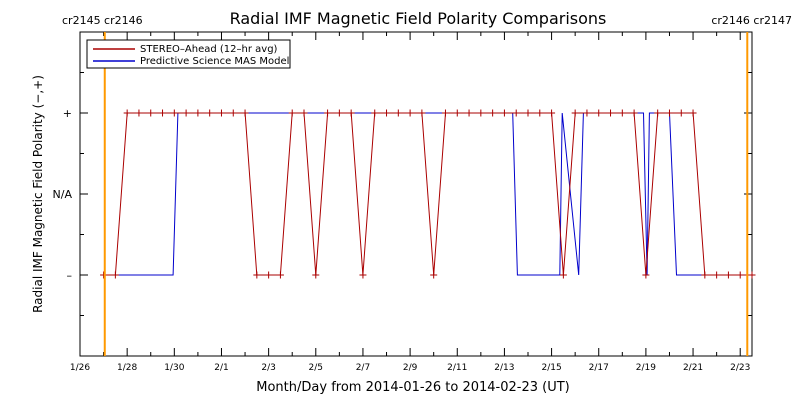 The image size is (800, 404). Describe the element at coordinates (209, 49) in the screenshot. I see `legend-label-stereo: STEREO–Ahead (12–hr avg)` at that location.